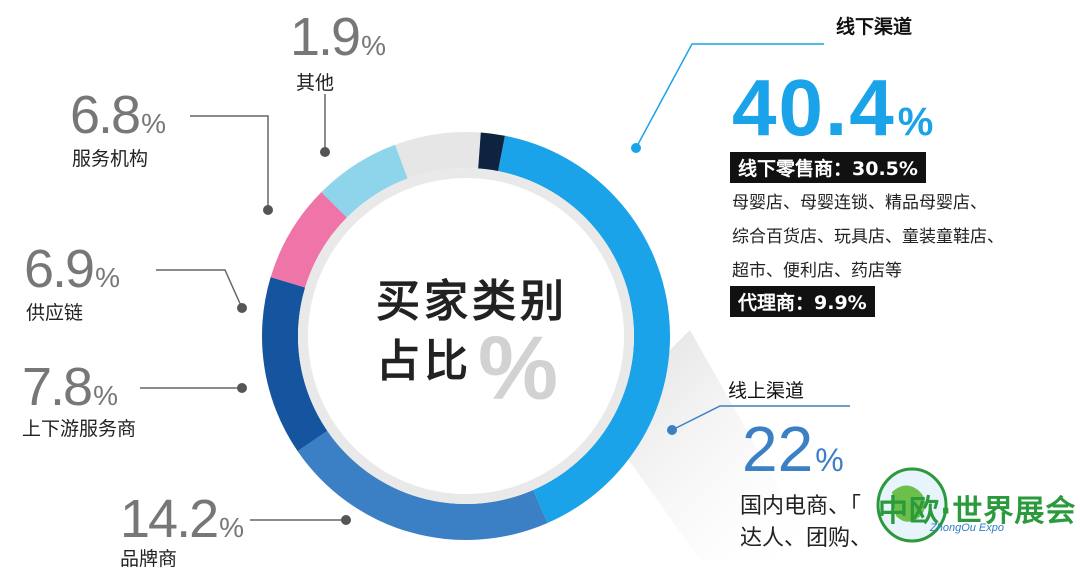 The width and height of the screenshot is (1080, 571). I want to click on leader-dot-brand, so click(346, 520).